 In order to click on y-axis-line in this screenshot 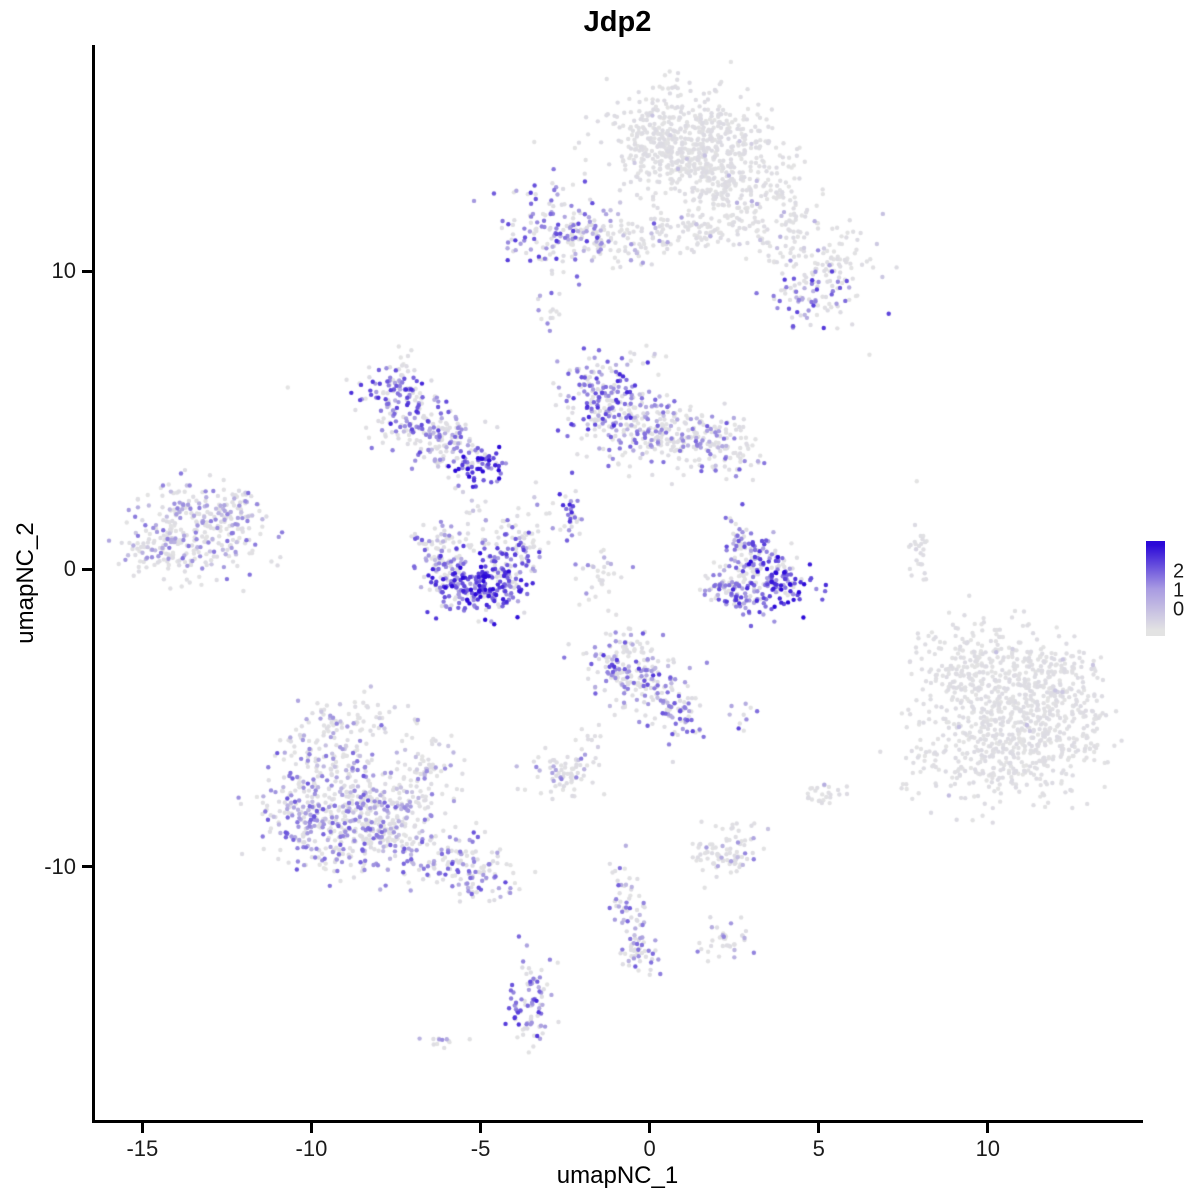, I will do `click(93, 584)`.